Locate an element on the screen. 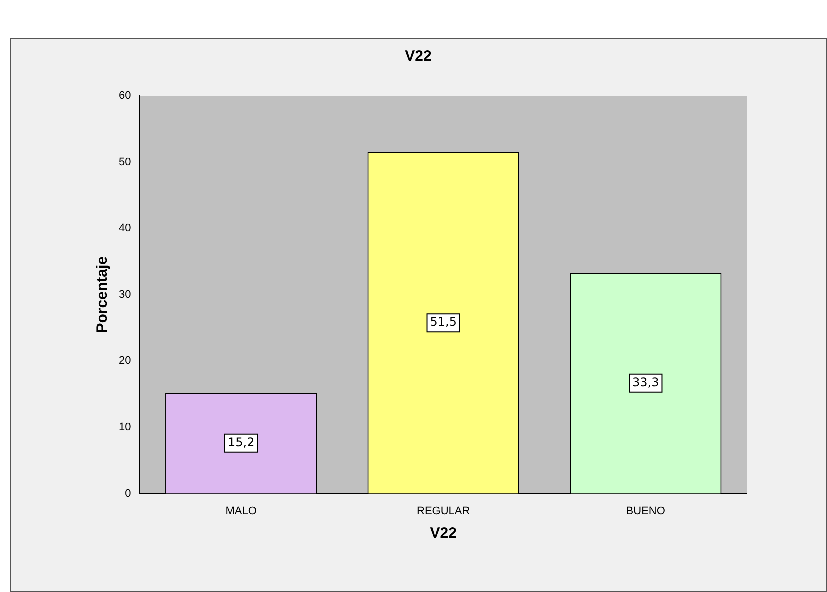 Image resolution: width=827 pixels, height=592 pixels. data-label: 15,2 is located at coordinates (241, 443).